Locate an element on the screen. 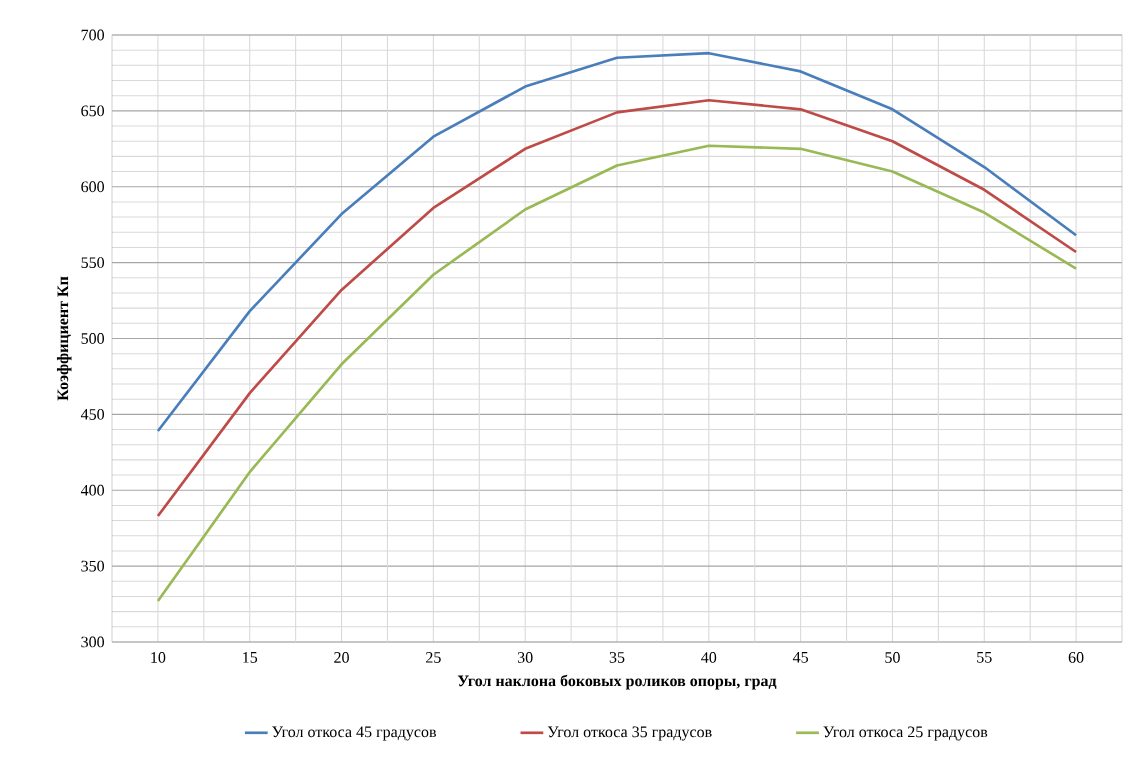  x-tick-label: 20 is located at coordinates (341, 657).